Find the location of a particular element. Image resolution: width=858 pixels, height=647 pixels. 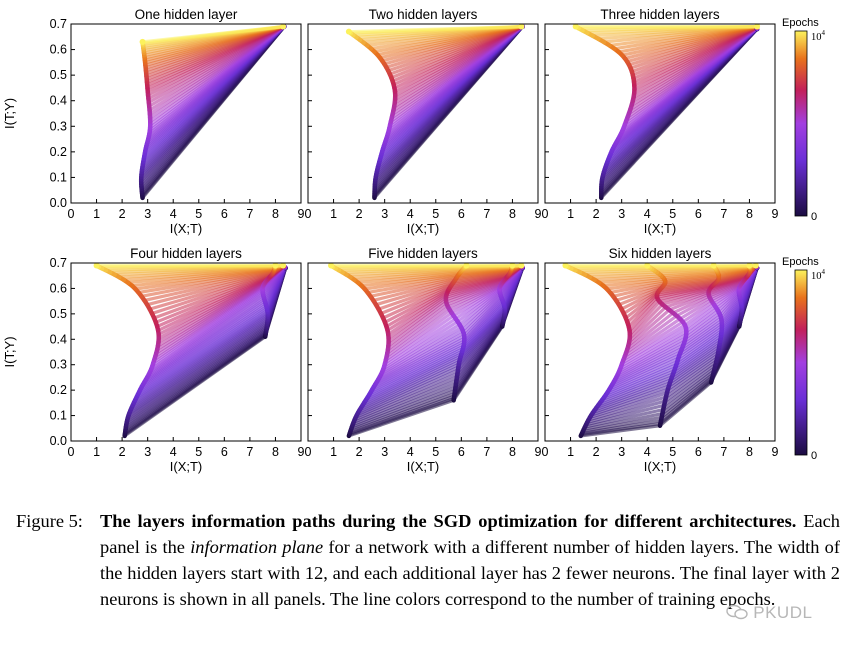

panel-6: 0 1 2 3 4 5 6 7 8 9 Six hidden layers I(X;T) is located at coordinates (660, 360).